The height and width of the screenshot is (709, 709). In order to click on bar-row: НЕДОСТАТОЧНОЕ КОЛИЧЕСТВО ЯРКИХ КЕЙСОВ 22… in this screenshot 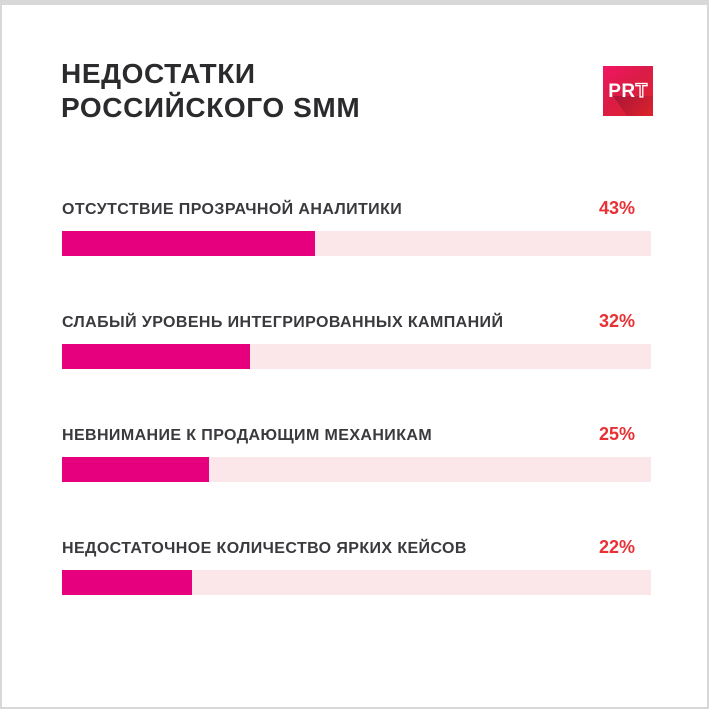, I will do `click(356, 566)`.